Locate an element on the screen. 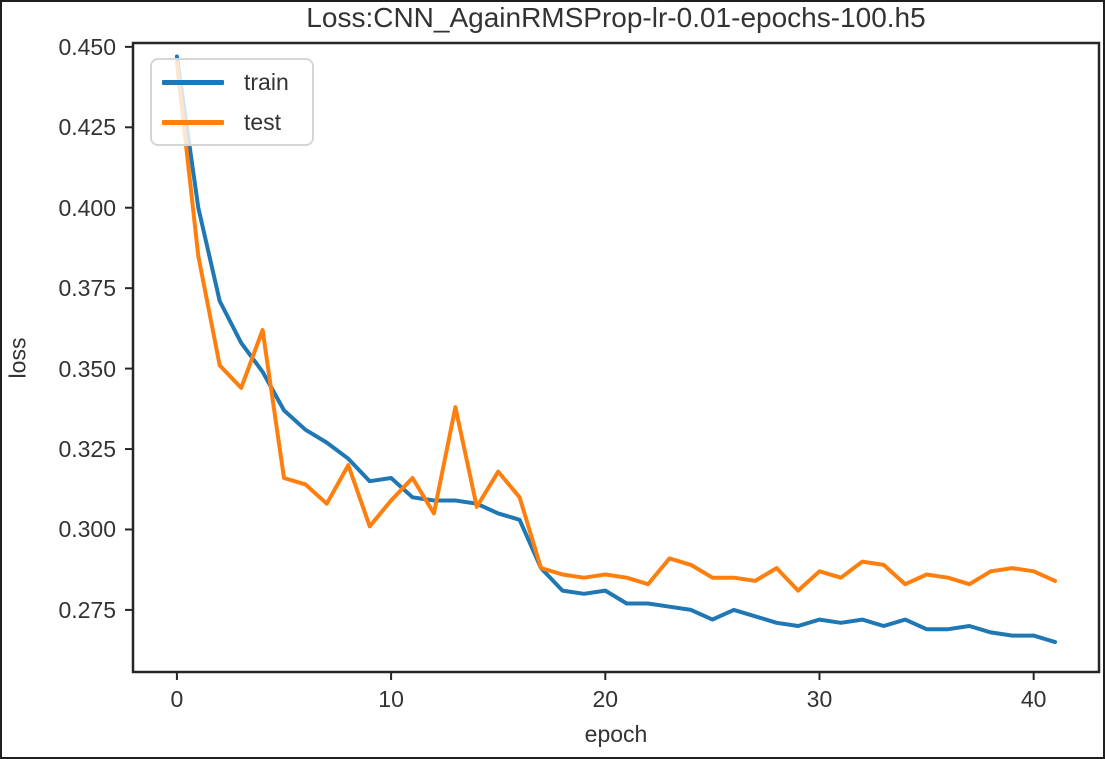 The width and height of the screenshot is (1105, 759). y-tick-label: 0.375 is located at coordinates (87, 288).